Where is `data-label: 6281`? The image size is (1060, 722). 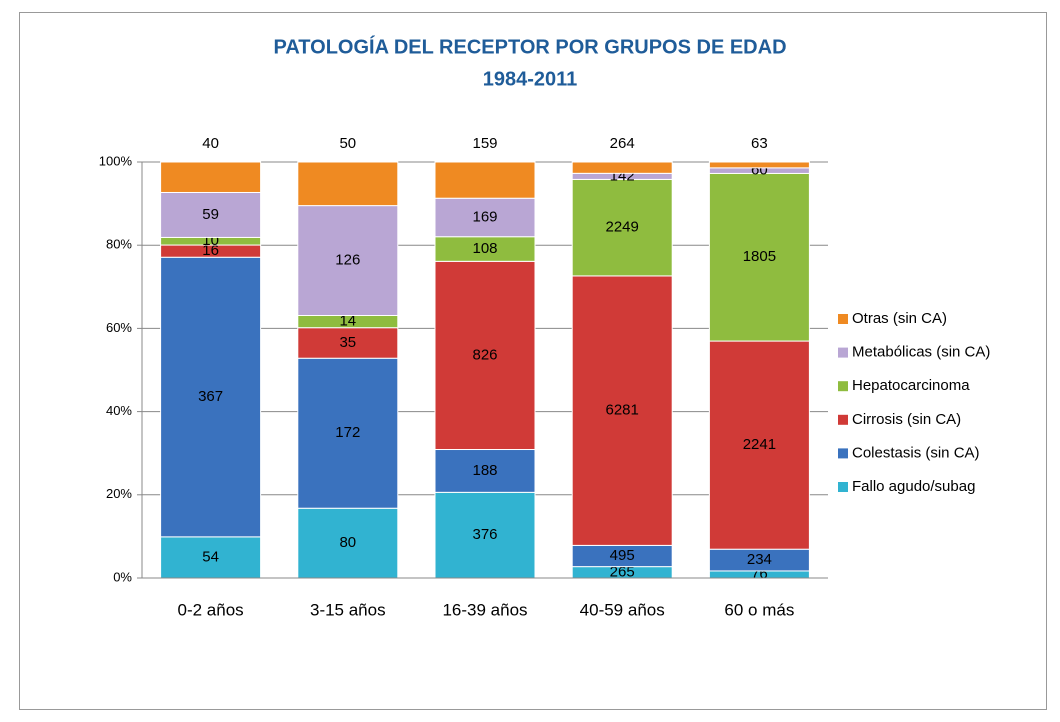
data-label: 6281 is located at coordinates (622, 410).